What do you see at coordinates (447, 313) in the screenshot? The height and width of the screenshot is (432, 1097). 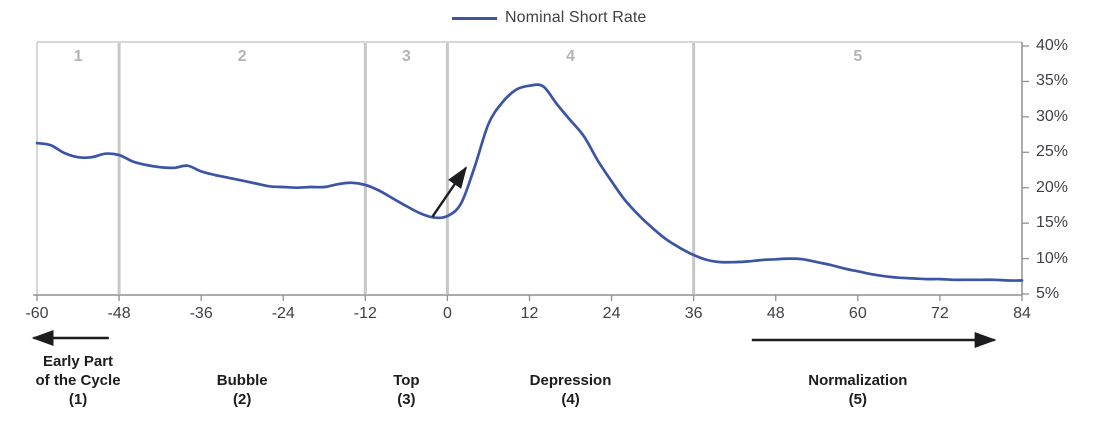 I see `x-tick-label: 0` at bounding box center [447, 313].